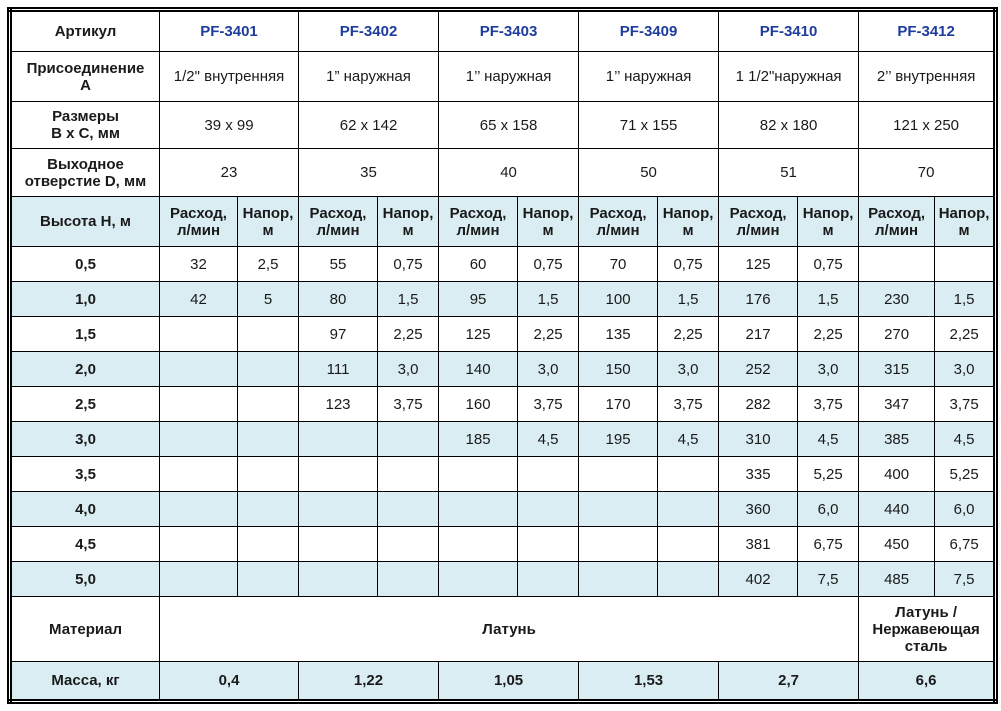 This screenshot has height=711, width=1001. I want to click on perf-cell: 385, so click(897, 439).